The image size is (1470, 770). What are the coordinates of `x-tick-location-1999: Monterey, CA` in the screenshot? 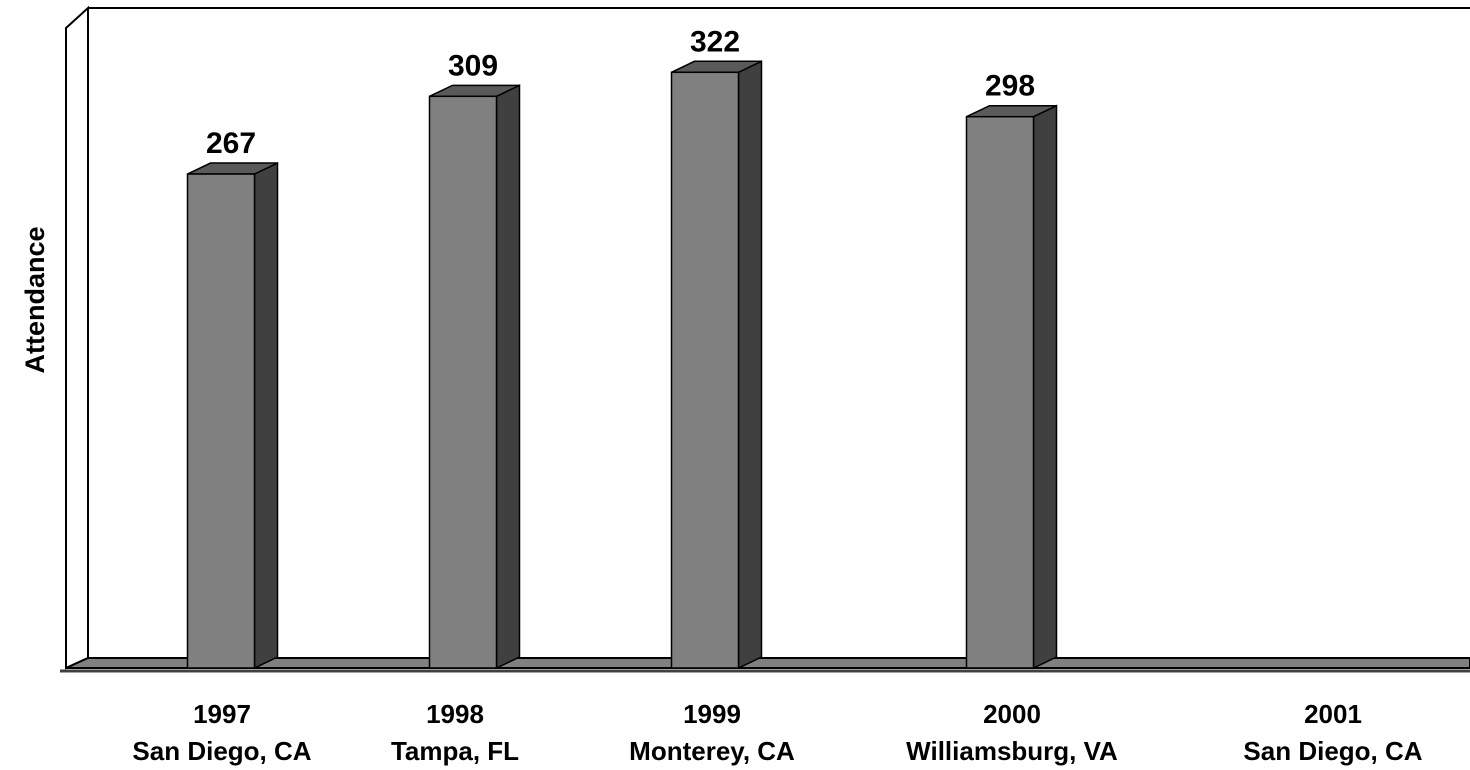 It's located at (712, 751).